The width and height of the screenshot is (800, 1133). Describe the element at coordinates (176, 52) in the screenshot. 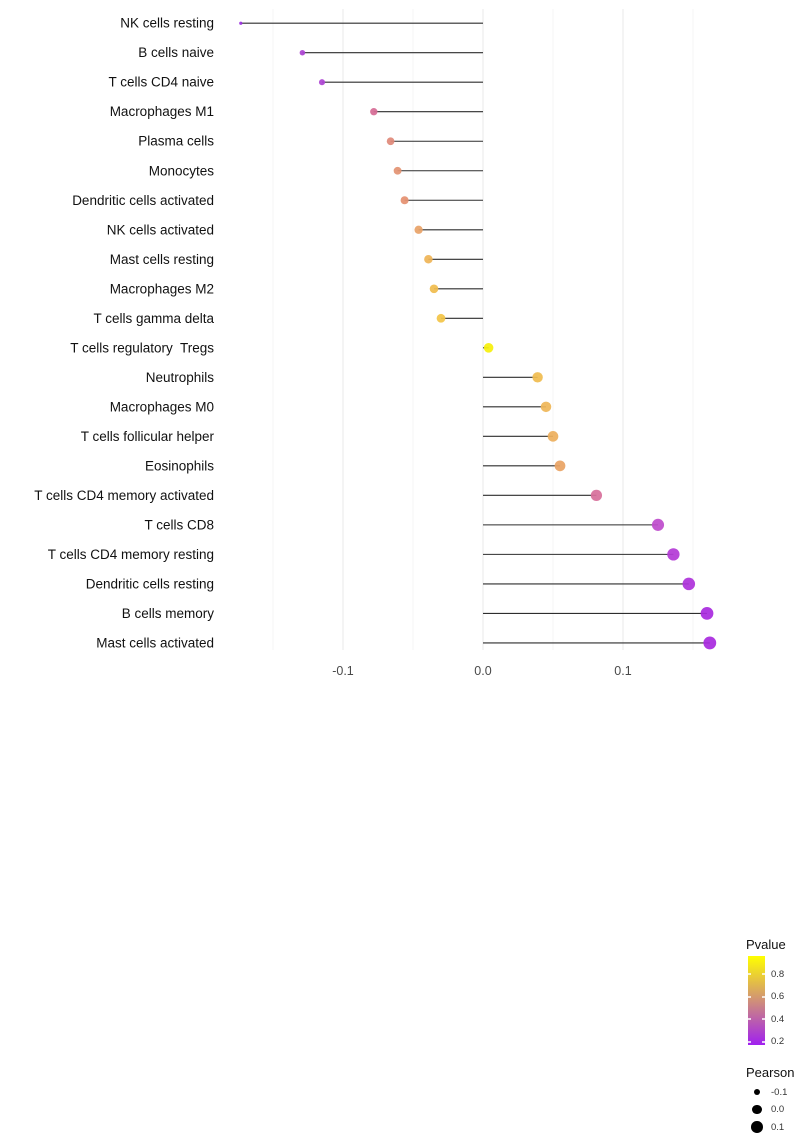

I see `y-axis-label: B cells naive` at that location.